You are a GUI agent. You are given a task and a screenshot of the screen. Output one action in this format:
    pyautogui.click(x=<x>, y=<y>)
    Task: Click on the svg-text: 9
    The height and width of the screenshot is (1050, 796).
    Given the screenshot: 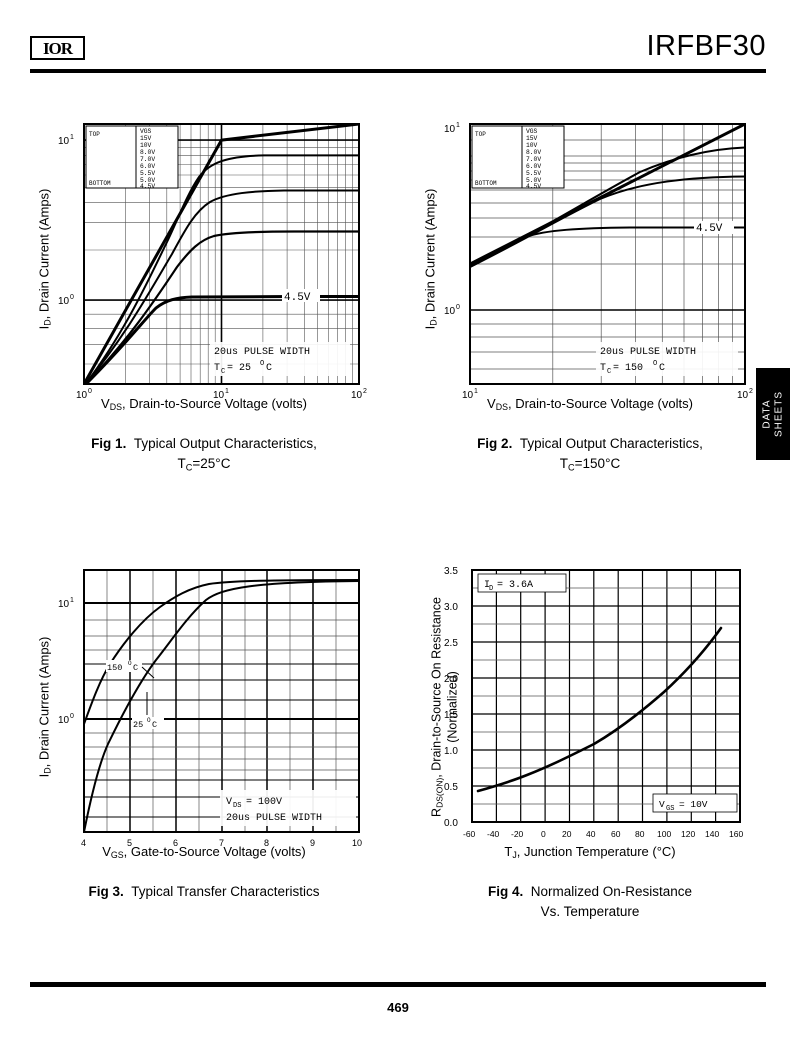 What is the action you would take?
    pyautogui.click(x=312, y=843)
    